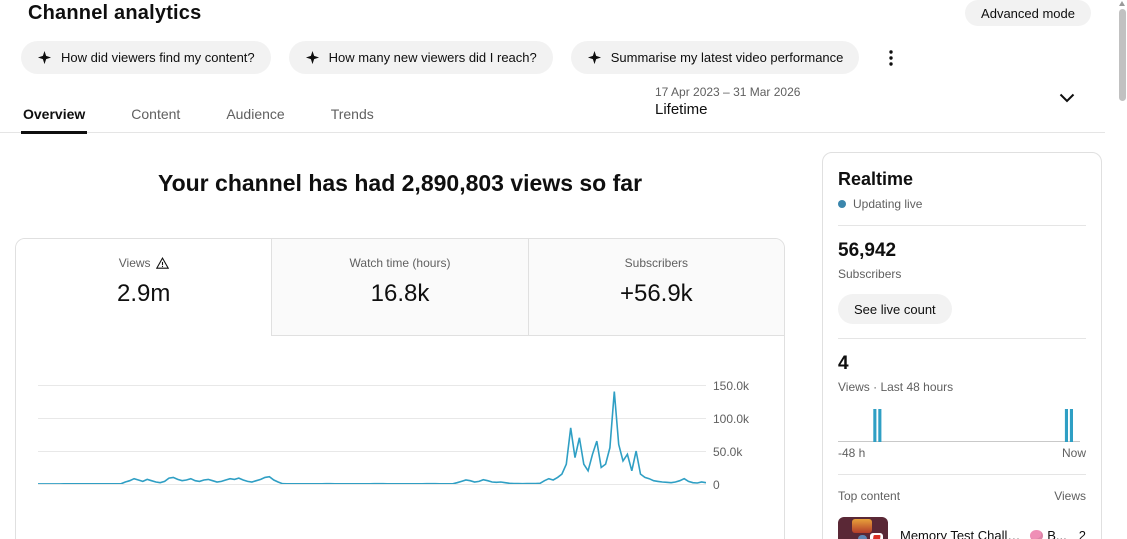 Image resolution: width=1127 pixels, height=539 pixels. I want to click on metric-value: 2.9m, so click(143, 293).